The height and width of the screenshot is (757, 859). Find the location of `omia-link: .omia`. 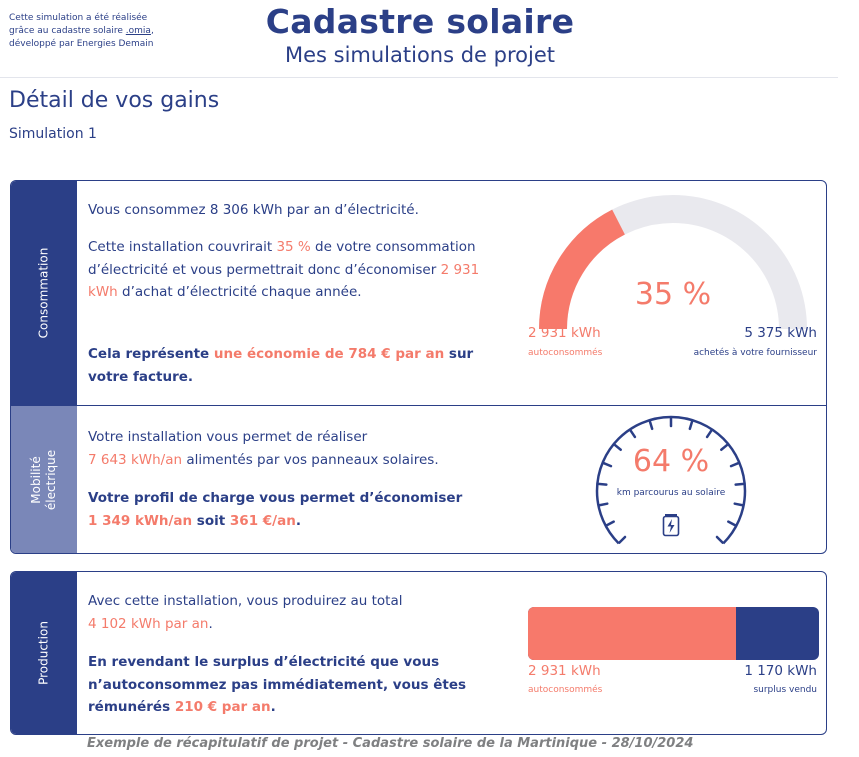

omia-link: .omia is located at coordinates (138, 31).